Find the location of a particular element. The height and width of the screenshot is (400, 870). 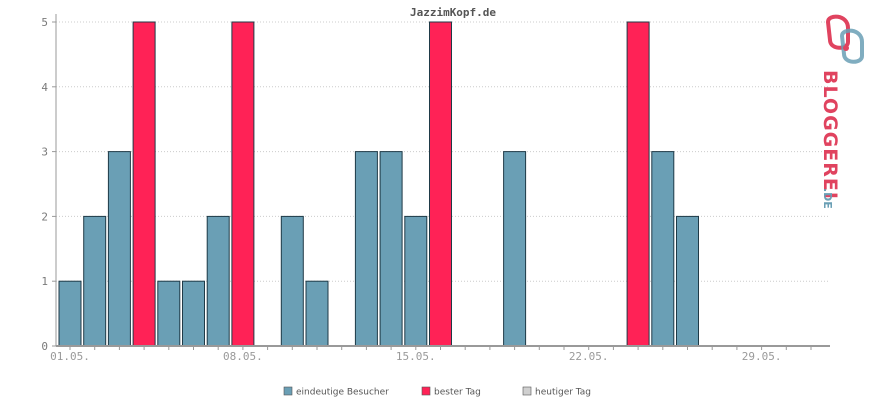

x-tick-label: 29.05. is located at coordinates (762, 356).